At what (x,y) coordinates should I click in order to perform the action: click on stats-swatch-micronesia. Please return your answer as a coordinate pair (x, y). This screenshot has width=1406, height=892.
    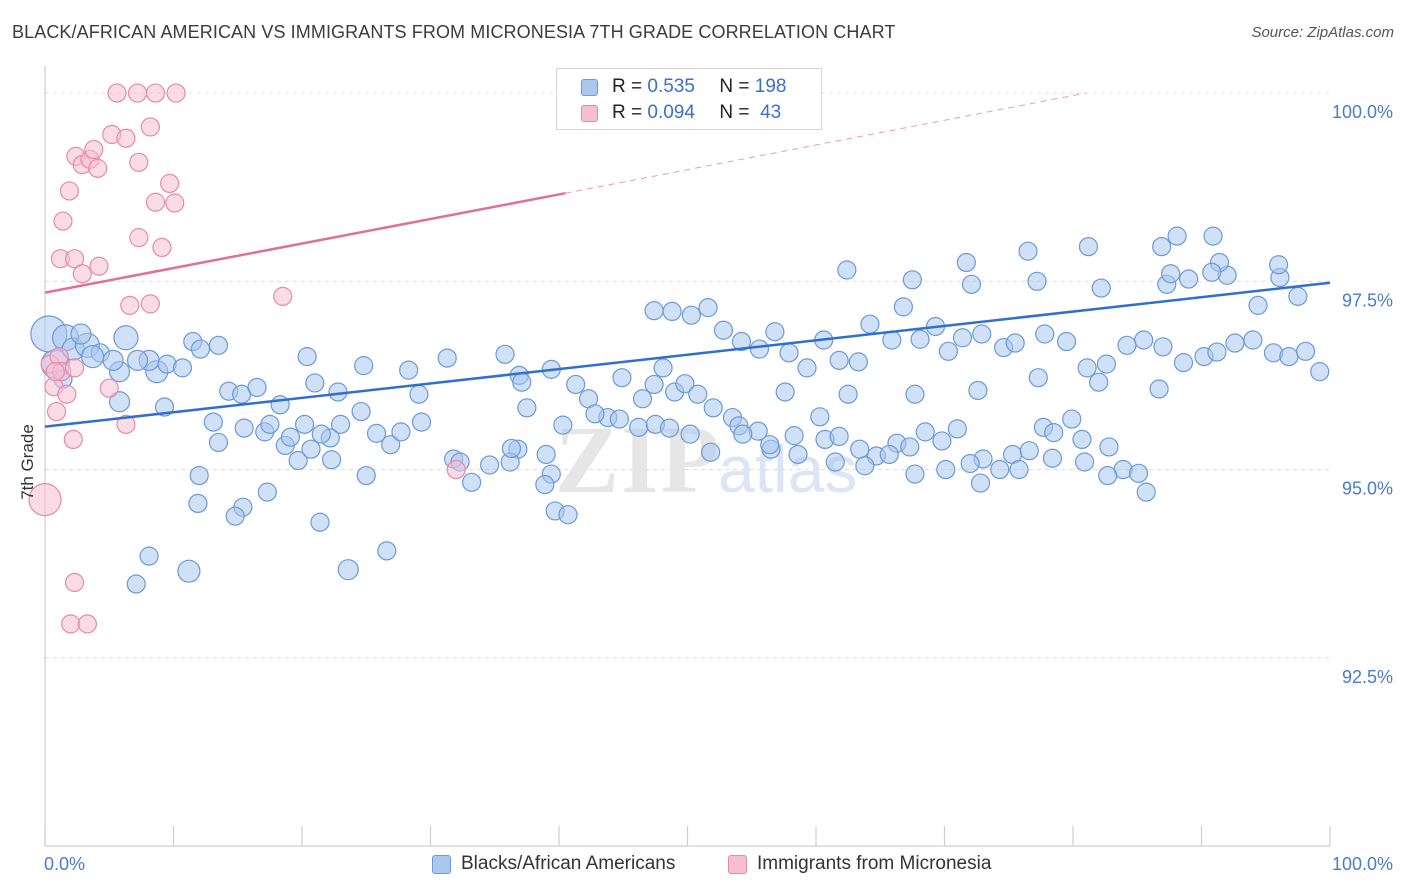
    Looking at the image, I should click on (589, 113).